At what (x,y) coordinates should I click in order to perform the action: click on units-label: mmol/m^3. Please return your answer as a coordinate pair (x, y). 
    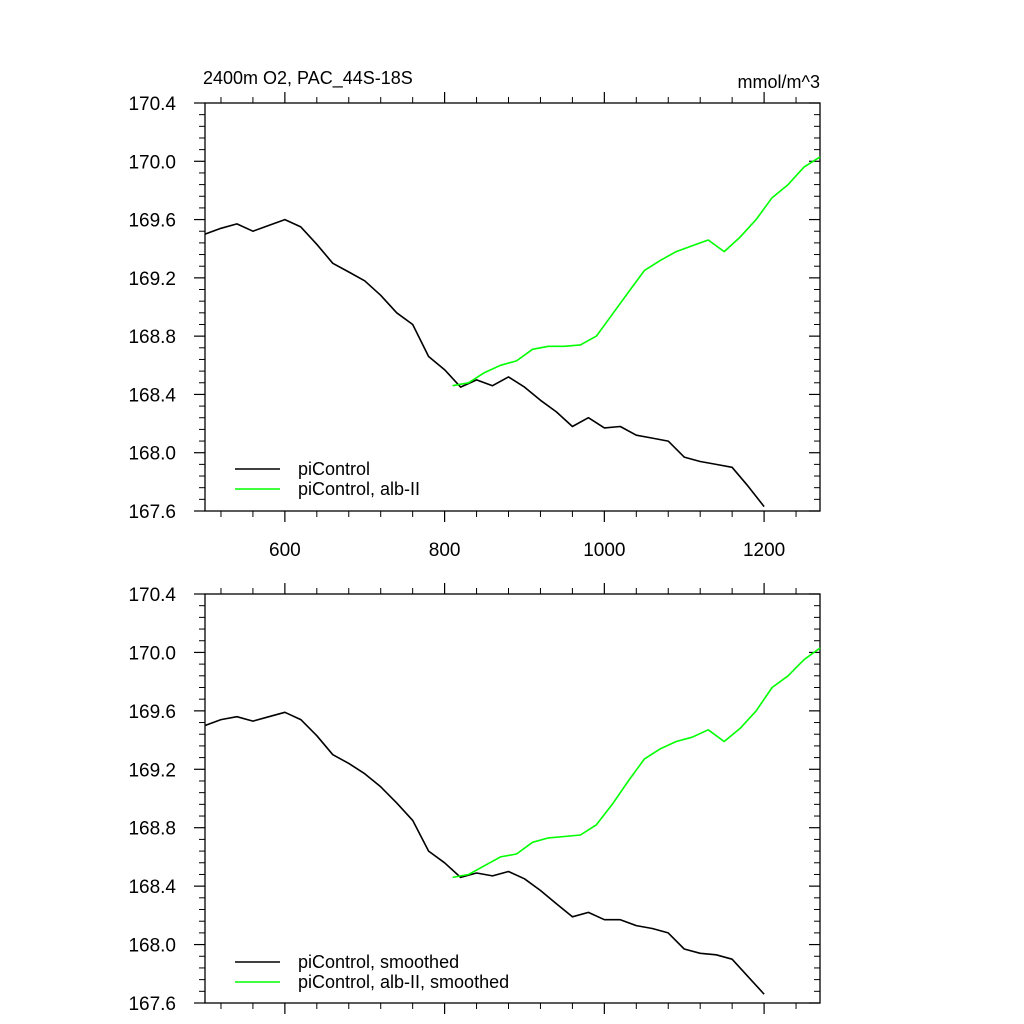
    Looking at the image, I should click on (779, 82).